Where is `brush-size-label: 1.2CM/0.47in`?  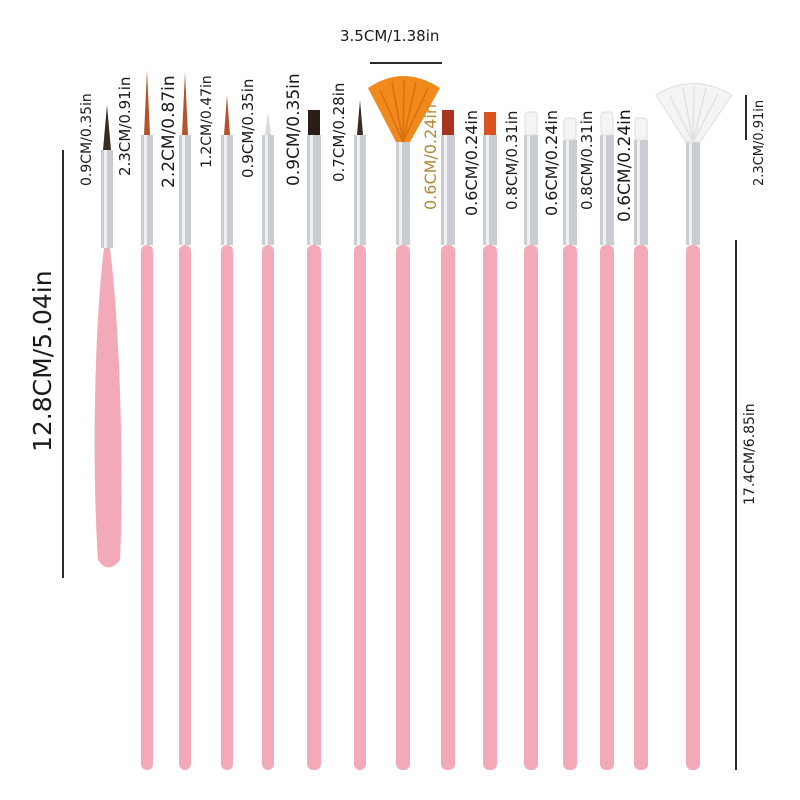
brush-size-label: 1.2CM/0.47in is located at coordinates (207, 121).